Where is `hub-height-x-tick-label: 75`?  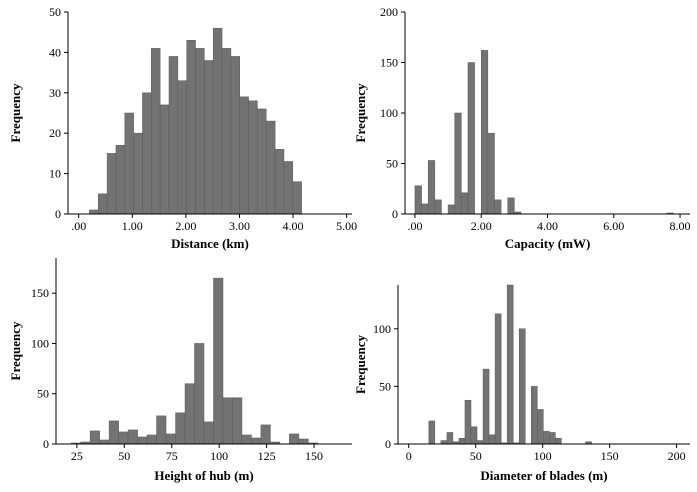
hub-height-x-tick-label: 75 is located at coordinates (172, 456).